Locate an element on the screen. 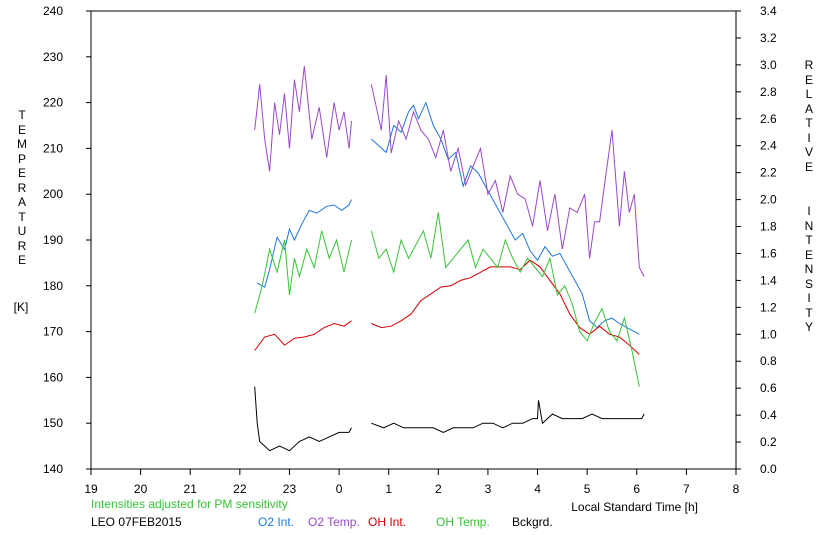 The height and width of the screenshot is (535, 828). pm-sensitivity-note: Intensities adjusted for PM sensitivity is located at coordinates (189, 504).